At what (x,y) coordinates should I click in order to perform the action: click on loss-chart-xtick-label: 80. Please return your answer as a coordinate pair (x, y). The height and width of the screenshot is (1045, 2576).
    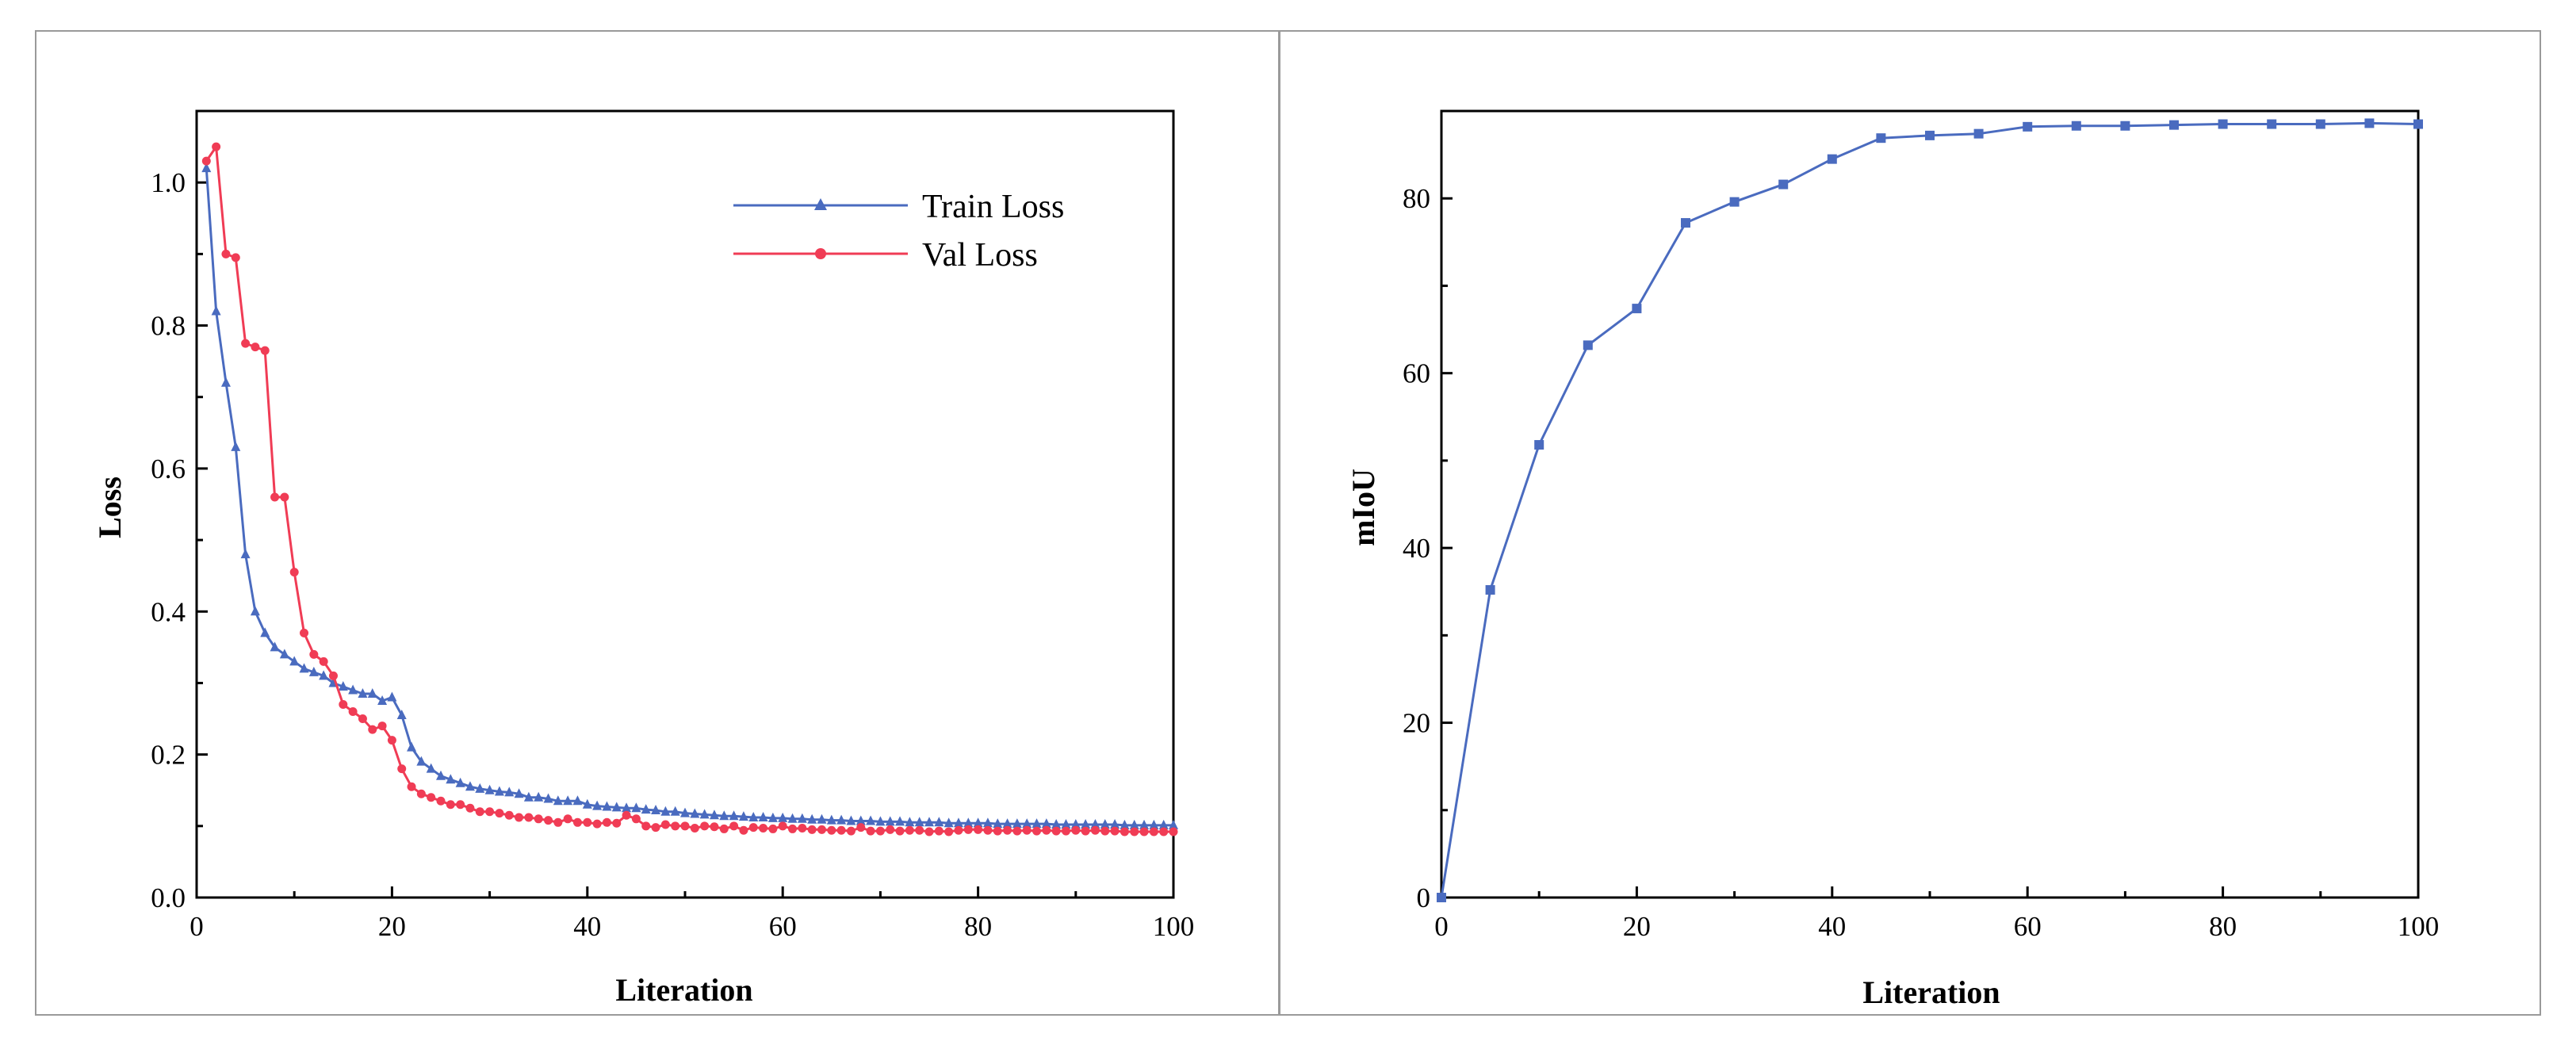
    Looking at the image, I should click on (978, 926).